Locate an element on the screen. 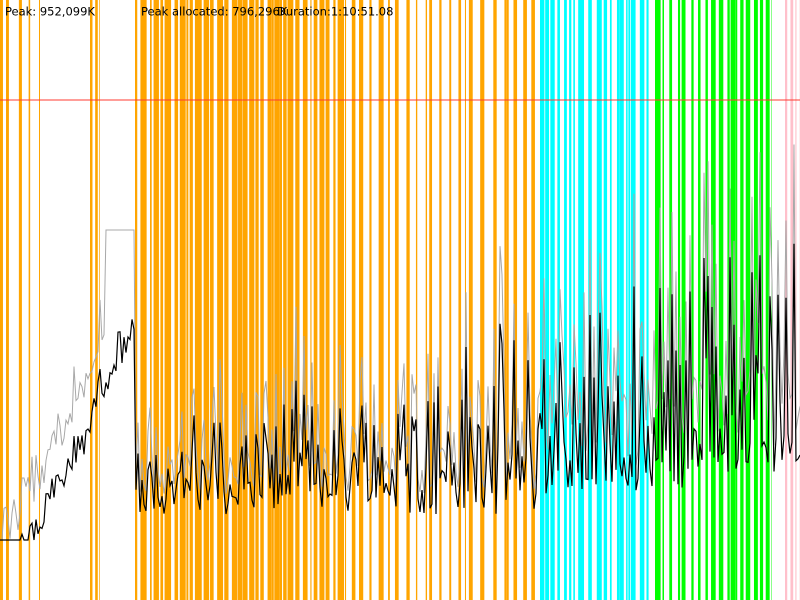 The image size is (800, 600). peak-allocated-label: Peak allocated: 796,296K is located at coordinates (214, 12).